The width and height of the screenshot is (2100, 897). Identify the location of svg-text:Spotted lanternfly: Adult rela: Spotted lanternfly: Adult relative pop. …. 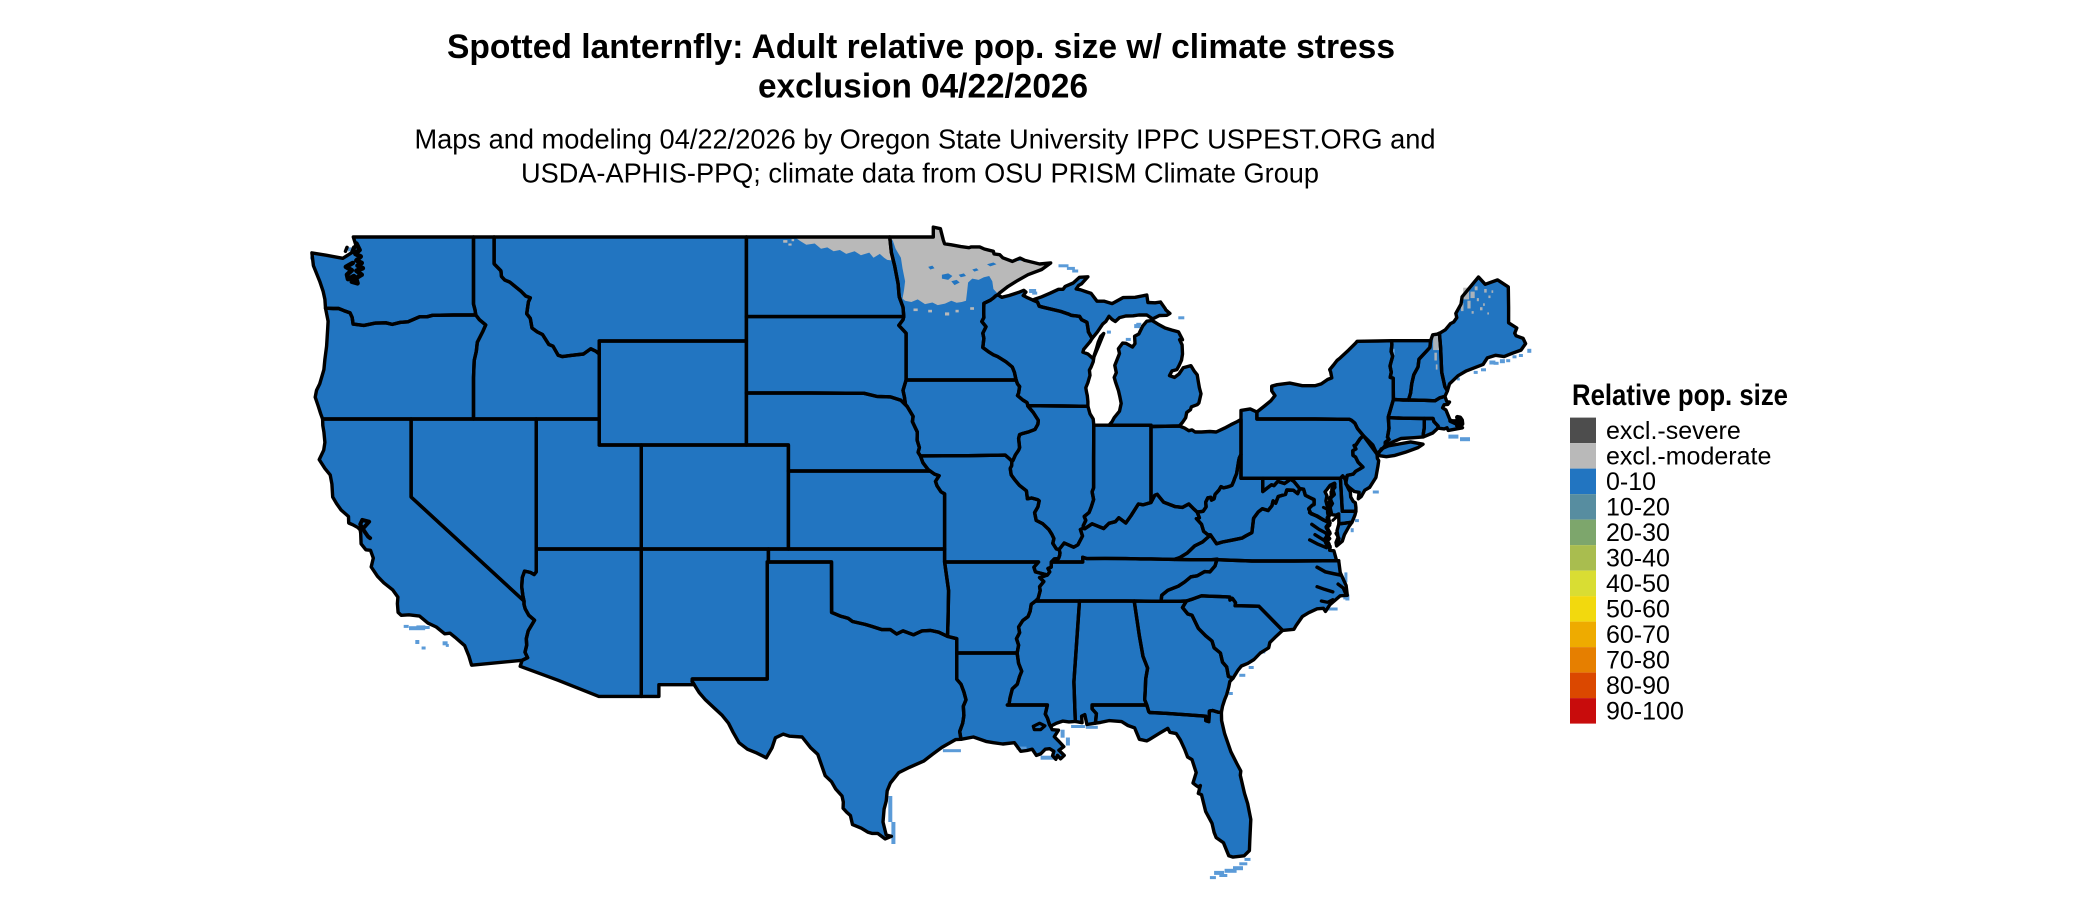
(921, 47).